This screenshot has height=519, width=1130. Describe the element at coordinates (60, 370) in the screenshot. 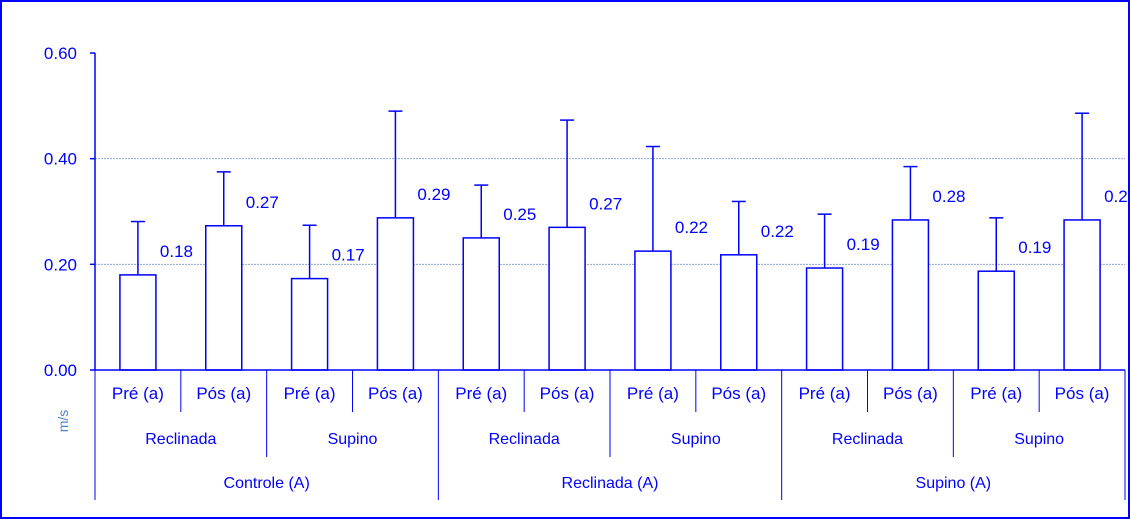

I see `y-tick-label: 0.00` at that location.